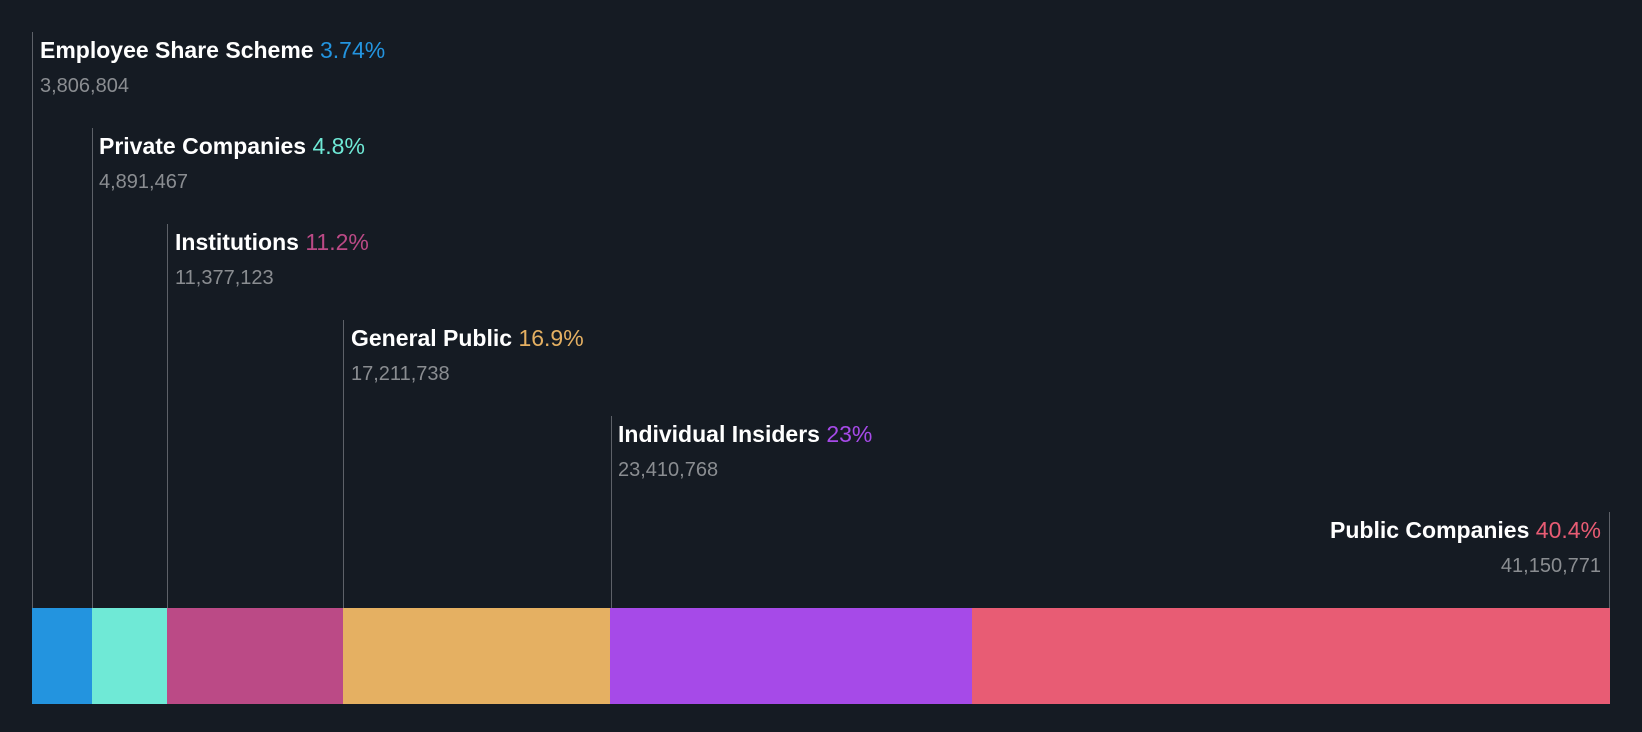 The width and height of the screenshot is (1642, 732). I want to click on category-percent: 16.9%, so click(551, 338).